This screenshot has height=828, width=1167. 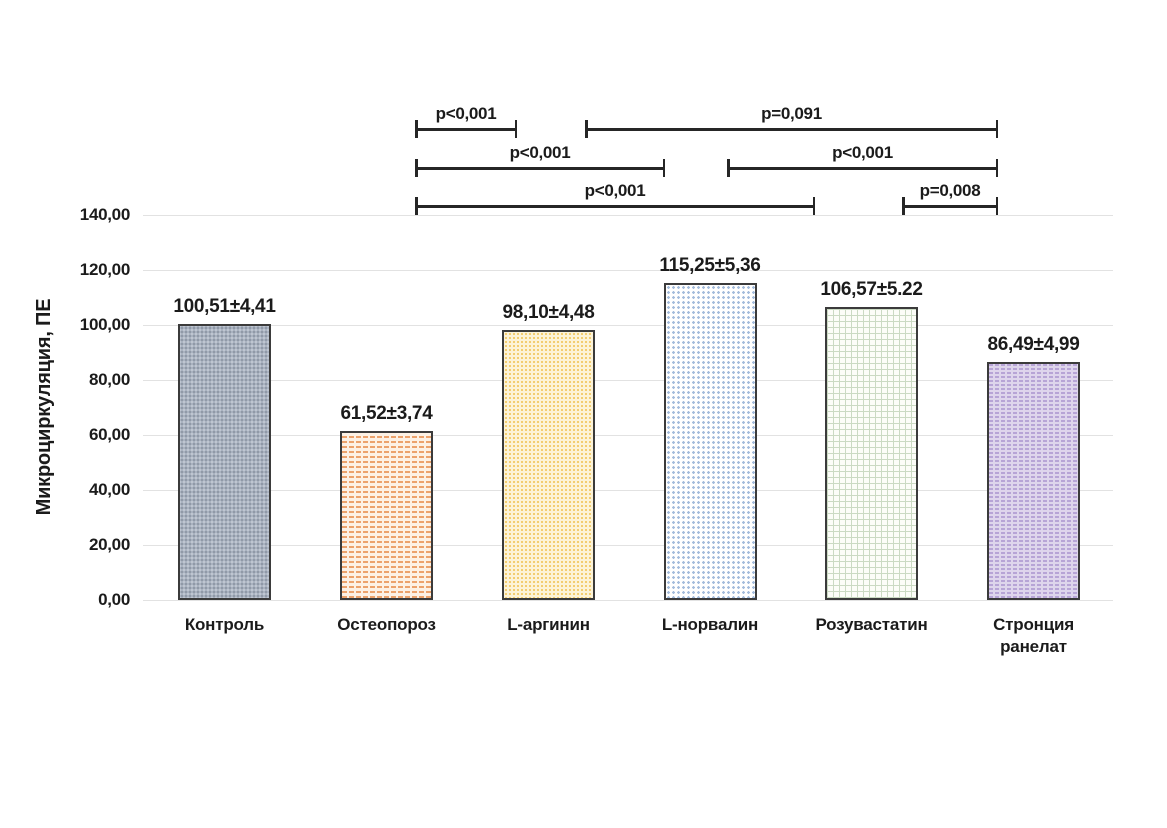 What do you see at coordinates (105, 269) in the screenshot?
I see `y-tick-label: 120,00` at bounding box center [105, 269].